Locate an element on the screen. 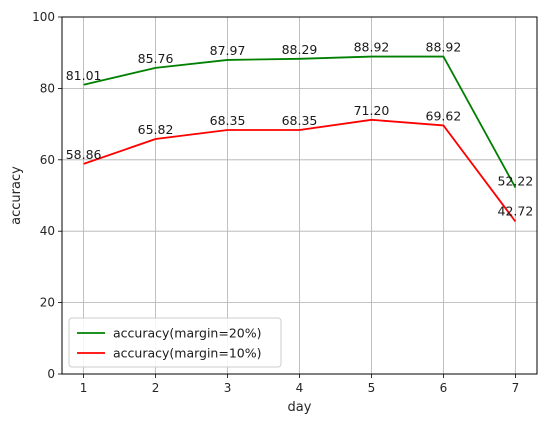 The width and height of the screenshot is (550, 425). y-tick-label: 80 is located at coordinates (47, 88).